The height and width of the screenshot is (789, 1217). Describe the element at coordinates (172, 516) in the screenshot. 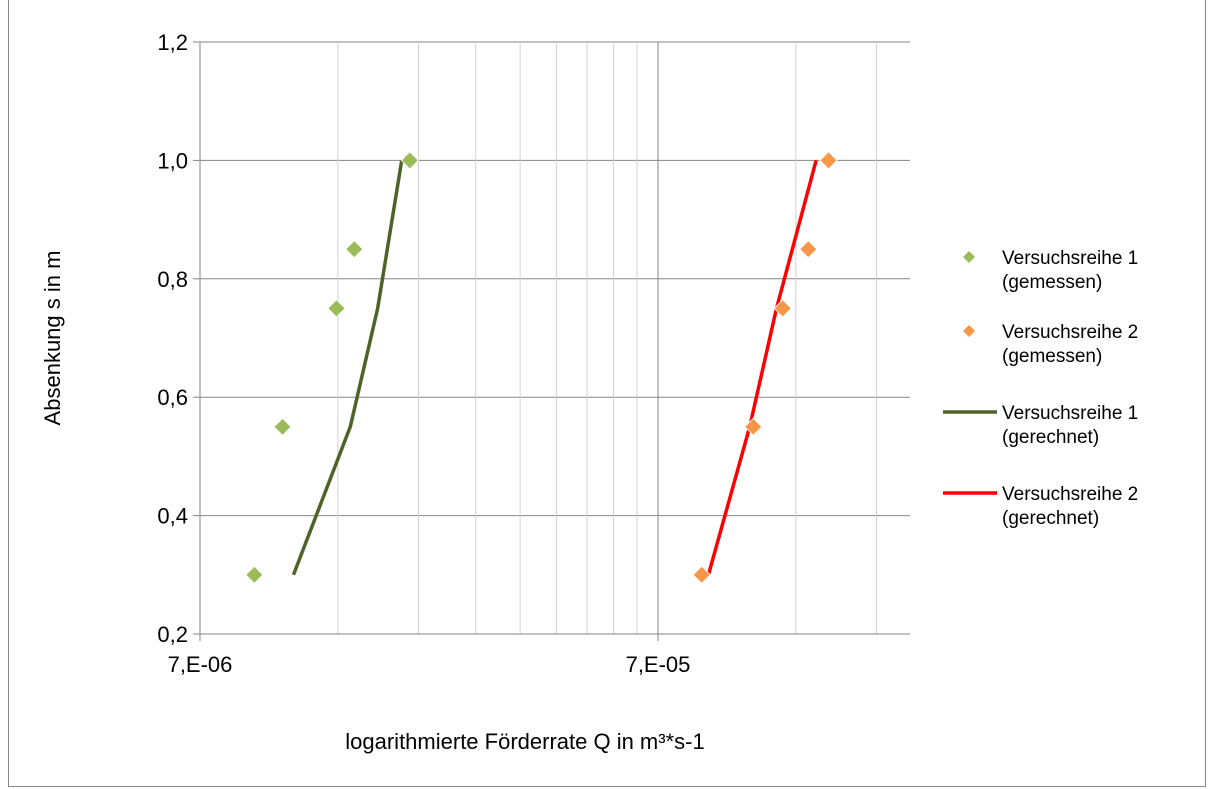

I see `y-tick-label: 0,4` at that location.